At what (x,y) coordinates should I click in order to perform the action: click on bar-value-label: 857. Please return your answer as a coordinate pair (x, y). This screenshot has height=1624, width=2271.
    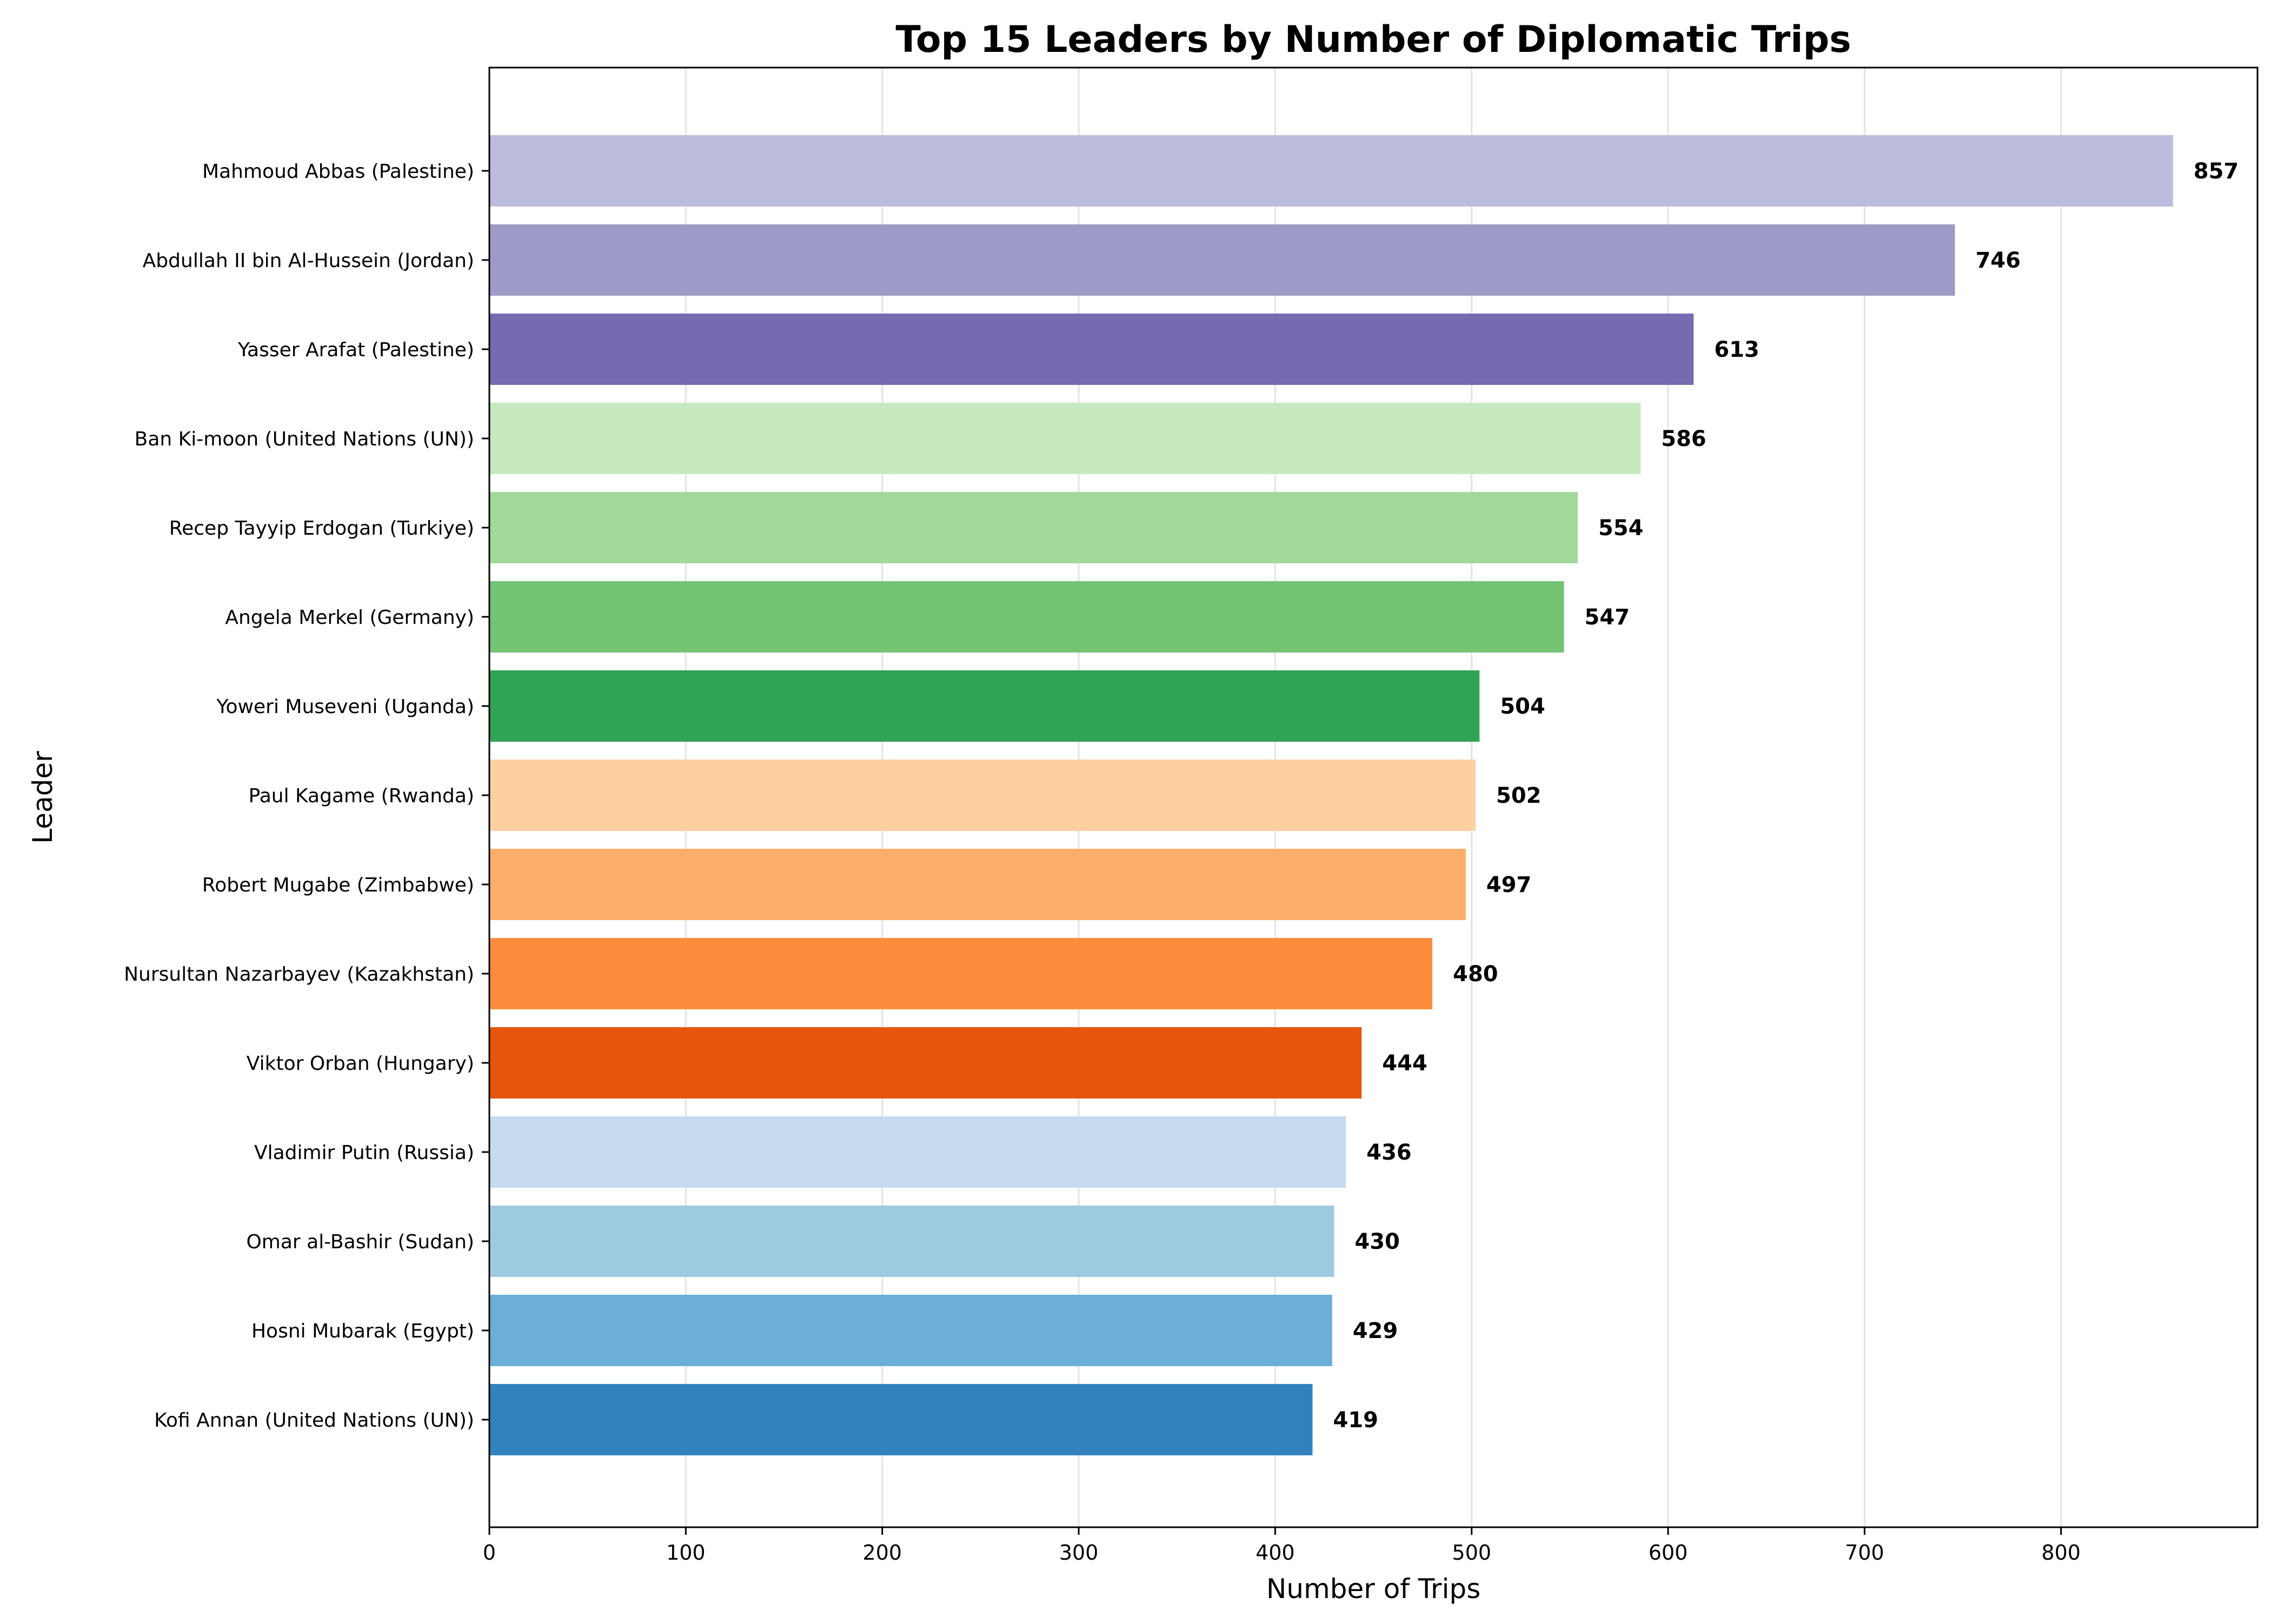
    Looking at the image, I should click on (2216, 171).